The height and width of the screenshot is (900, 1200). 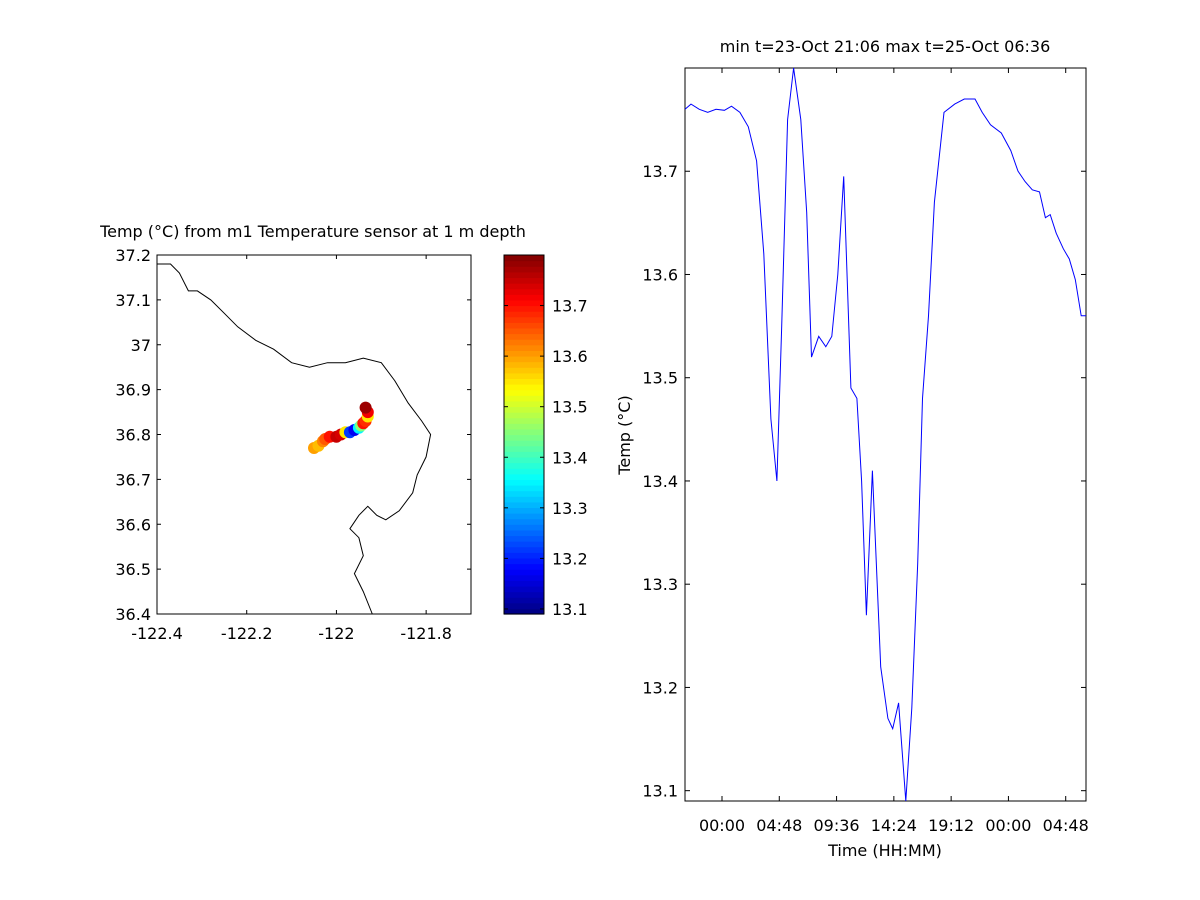 I want to click on map-x-tick-label: -121.8, so click(x=426, y=633).